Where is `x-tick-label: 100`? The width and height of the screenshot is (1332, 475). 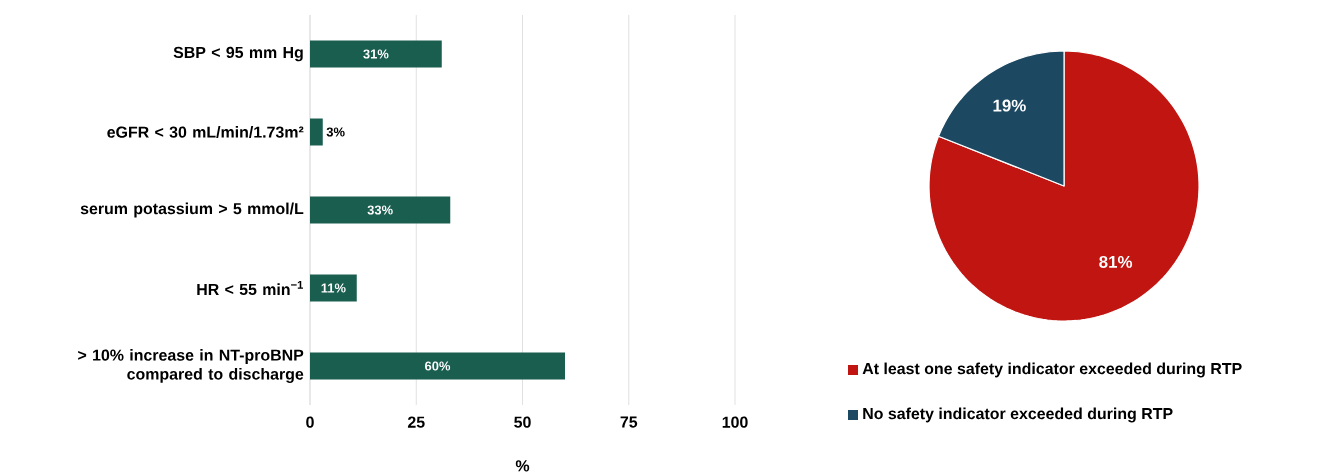
x-tick-label: 100 is located at coordinates (735, 422).